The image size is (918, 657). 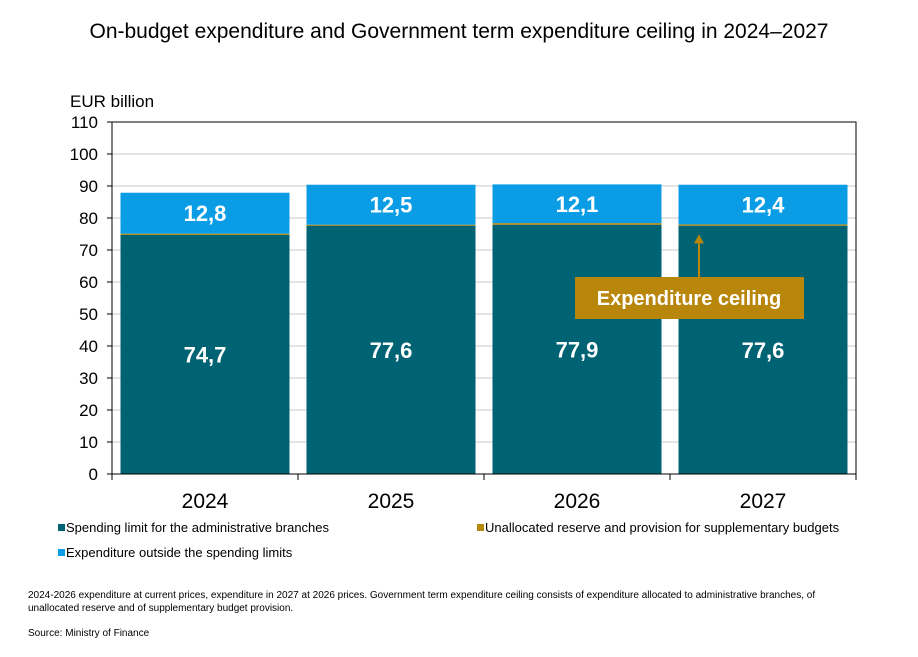 What do you see at coordinates (391, 501) in the screenshot?
I see `x-tick-label: 2025` at bounding box center [391, 501].